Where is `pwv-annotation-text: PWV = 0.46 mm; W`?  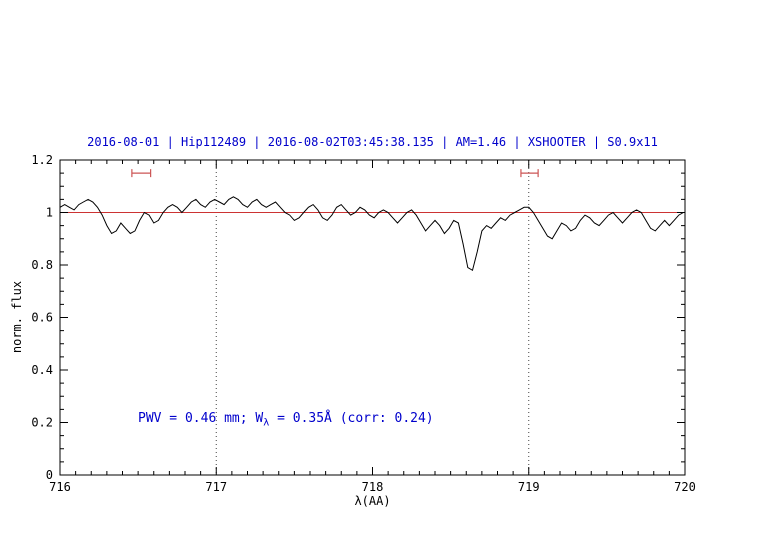 pwv-annotation-text: PWV = 0.46 mm; W is located at coordinates (201, 418).